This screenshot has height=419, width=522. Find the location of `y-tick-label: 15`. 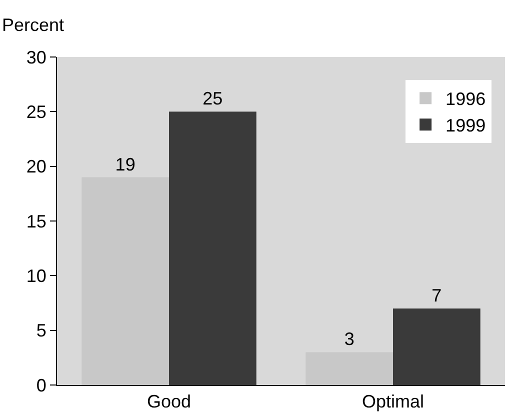

y-tick-label: 15 is located at coordinates (36, 221).